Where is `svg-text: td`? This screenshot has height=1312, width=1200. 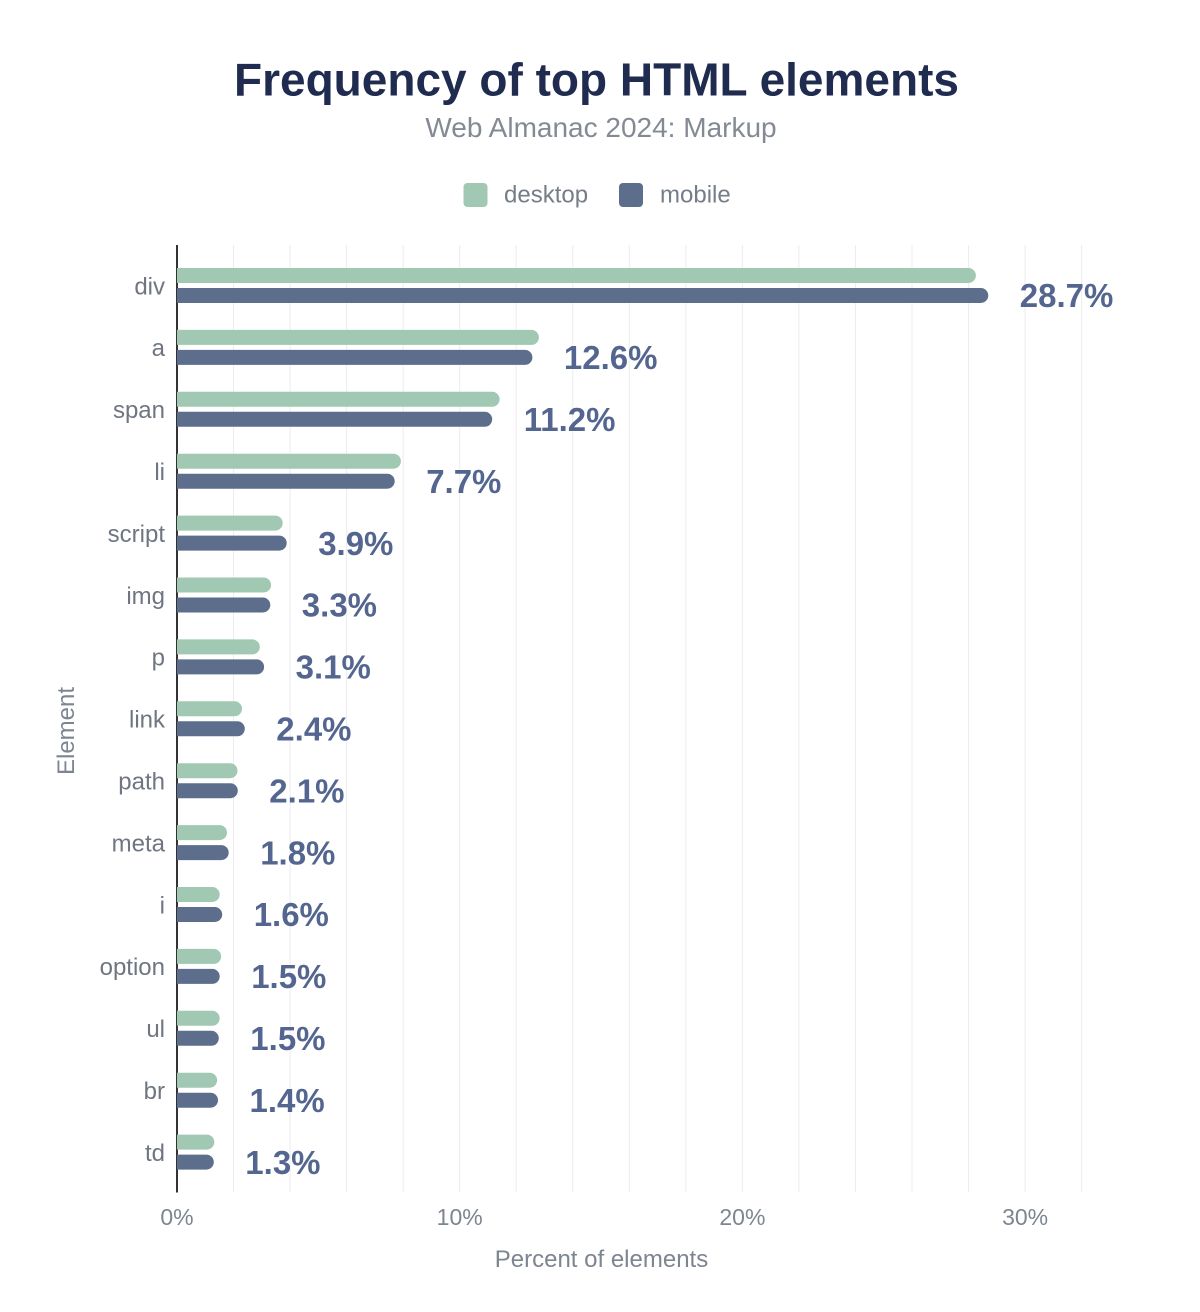
svg-text: td is located at coordinates (155, 1153).